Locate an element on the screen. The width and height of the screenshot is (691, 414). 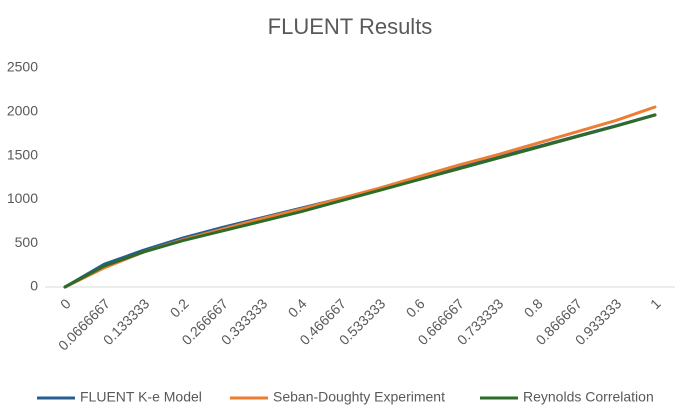
x-tick-label: 0 is located at coordinates (65, 303).